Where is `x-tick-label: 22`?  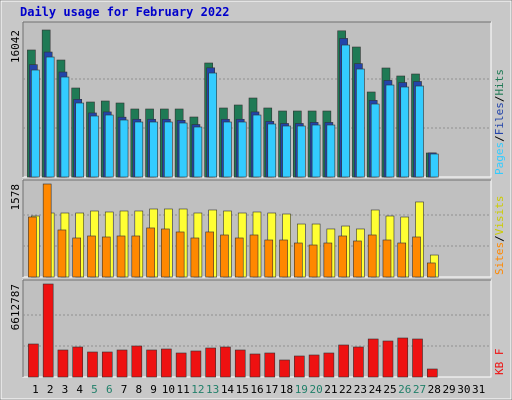 x-tick-label: 22 is located at coordinates (345, 389).